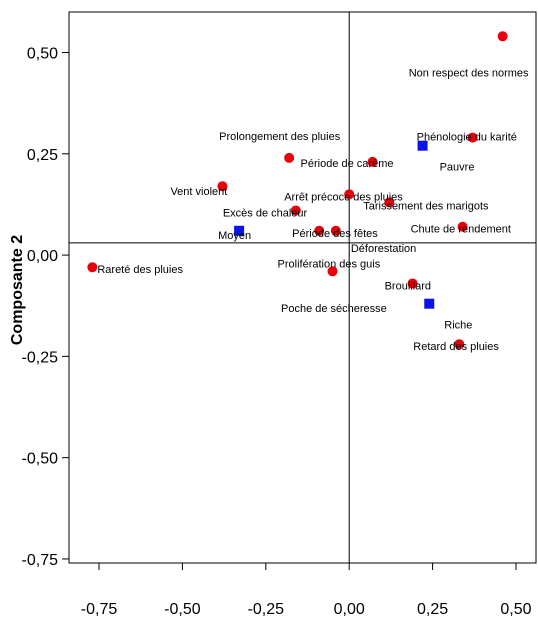 This screenshot has width=538, height=621. What do you see at coordinates (426, 206) in the screenshot?
I see `data-label: Tarissement des marigots` at bounding box center [426, 206].